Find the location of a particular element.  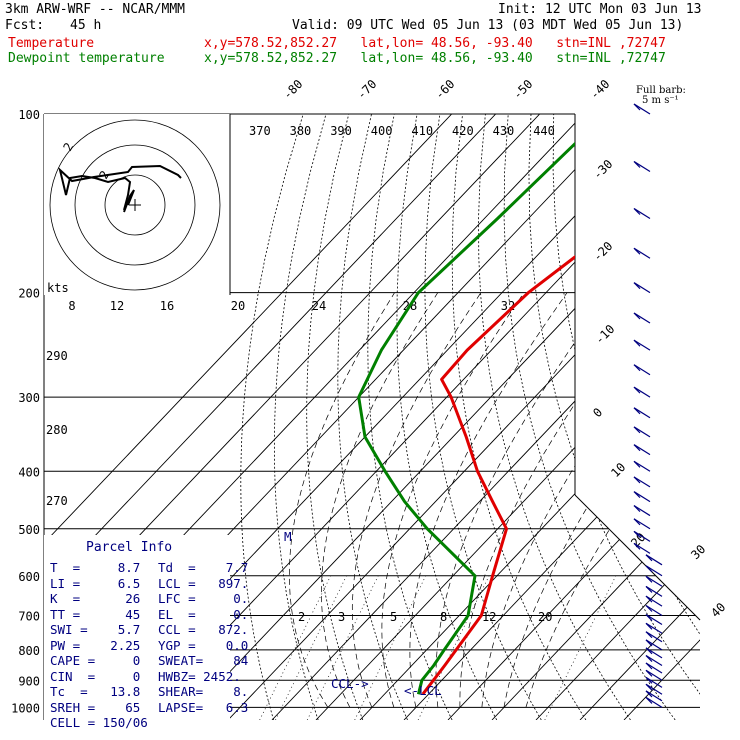

parcel-info-left: CELL = 150/06 is located at coordinates (99, 722).